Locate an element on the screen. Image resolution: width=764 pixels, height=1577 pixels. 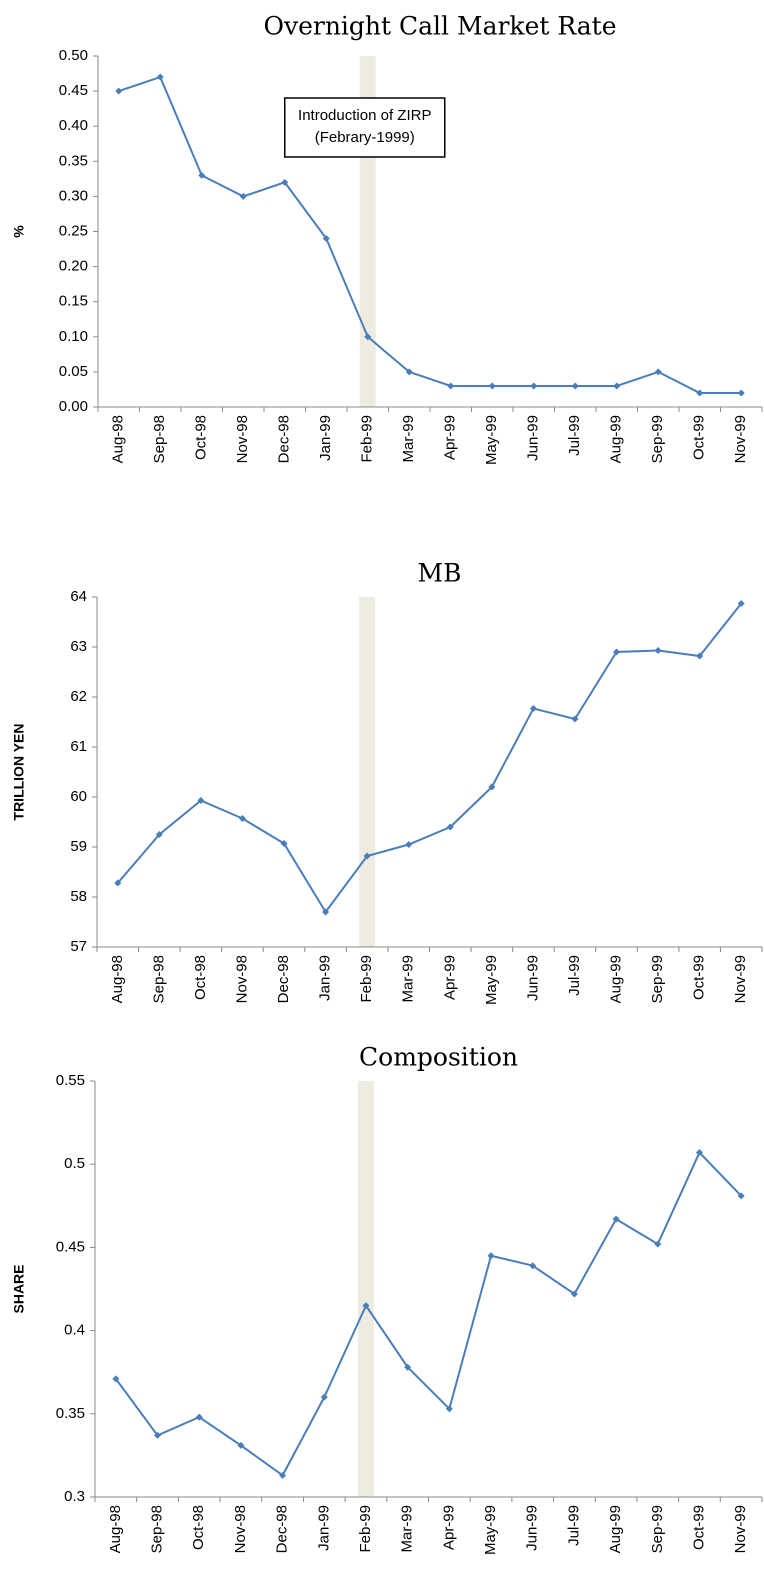
y-tick-label: 0.20 is located at coordinates (73, 266).